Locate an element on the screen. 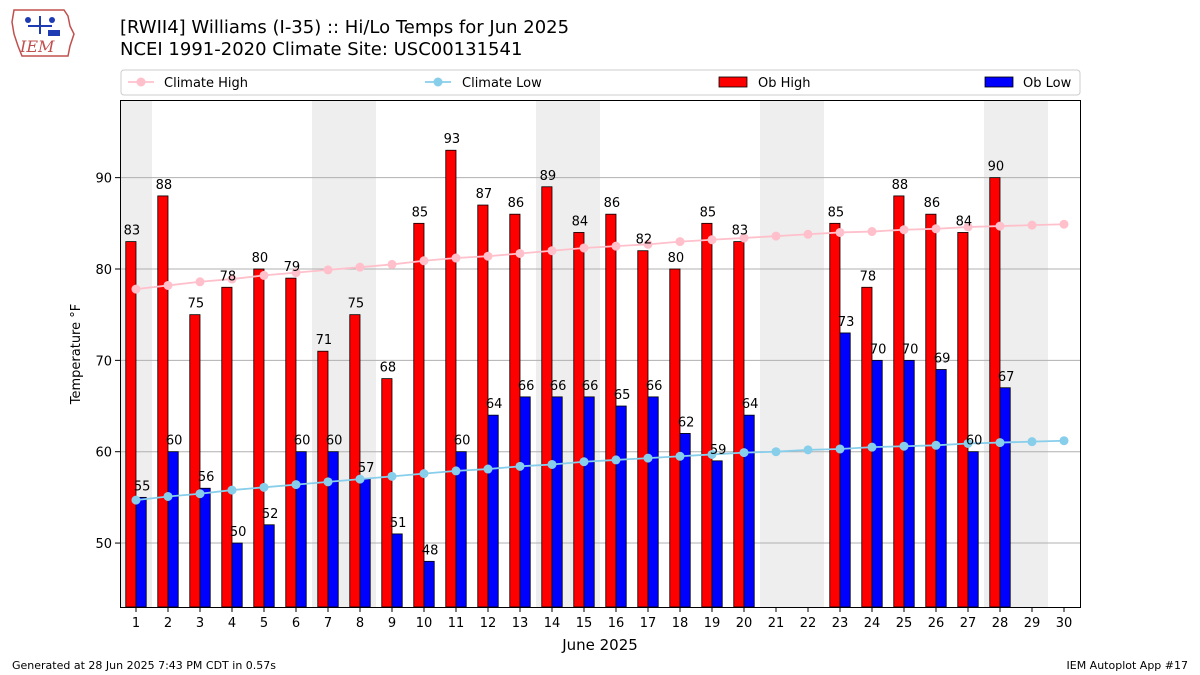 This screenshot has height=675, width=1200. ob-low-bar-label: 65 is located at coordinates (622, 395).